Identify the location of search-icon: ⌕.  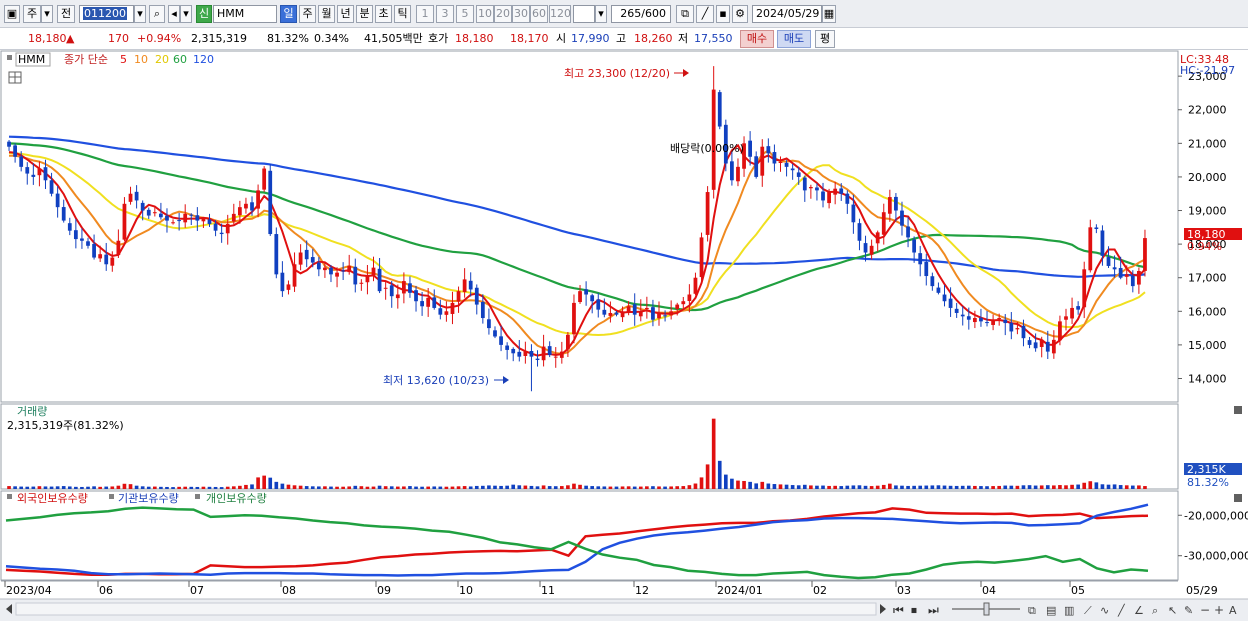
(157, 14).